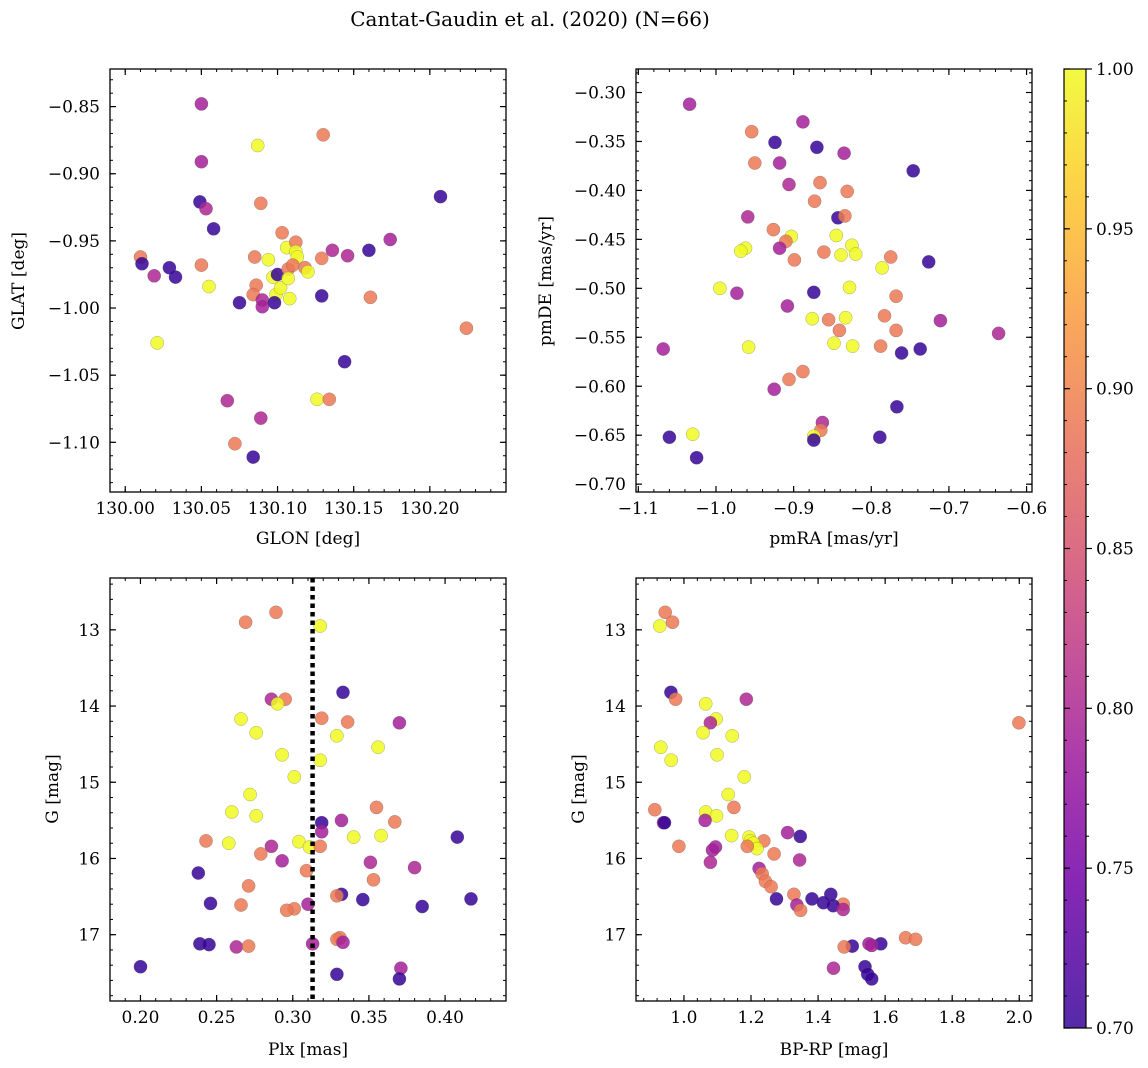  I want to click on y-tick-label: −1.05, so click(74, 376).